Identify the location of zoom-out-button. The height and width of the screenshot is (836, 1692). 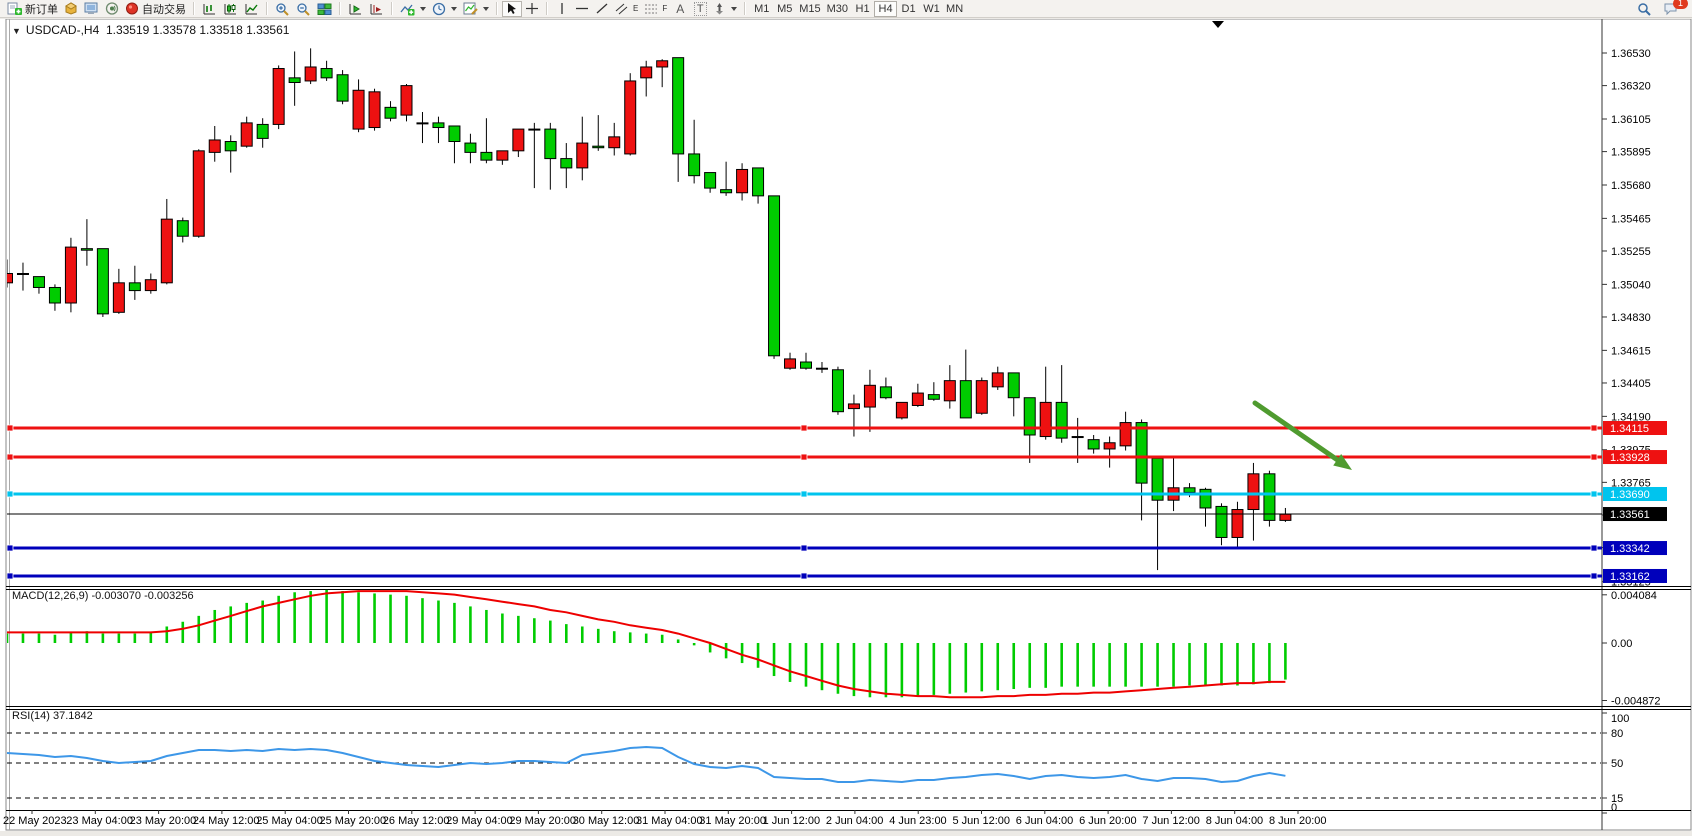
(303, 9).